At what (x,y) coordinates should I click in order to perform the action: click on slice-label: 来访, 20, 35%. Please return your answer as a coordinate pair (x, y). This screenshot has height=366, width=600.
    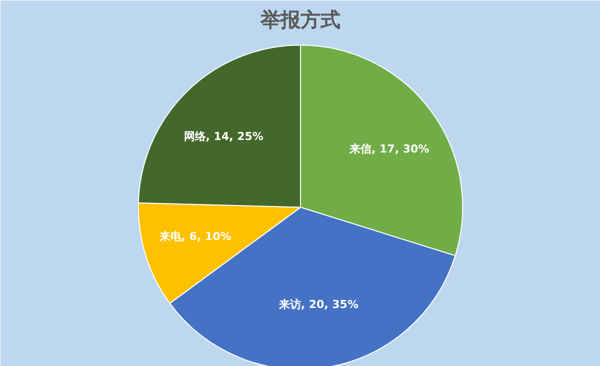
    Looking at the image, I should click on (318, 304).